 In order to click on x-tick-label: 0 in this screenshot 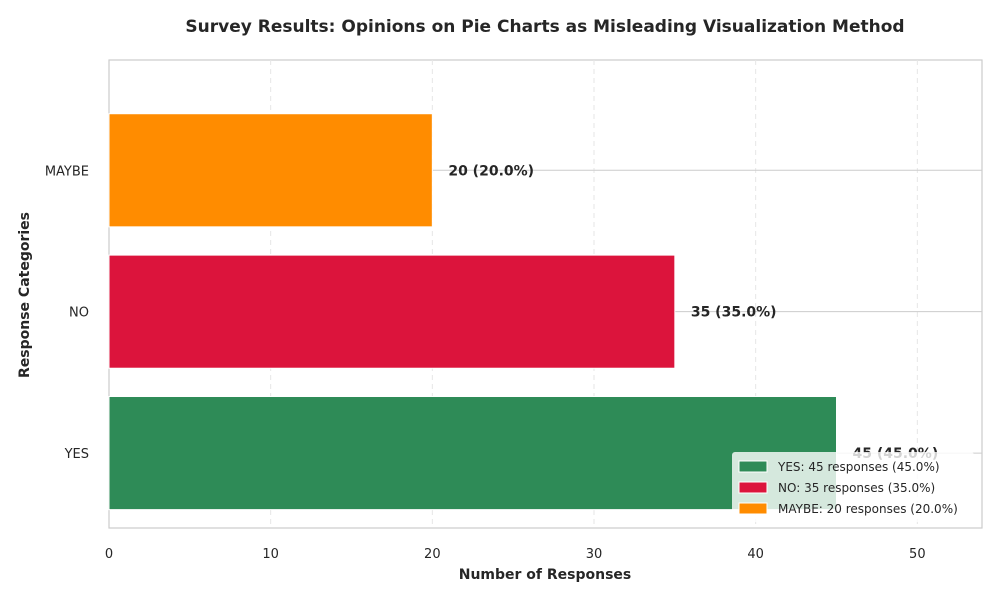, I will do `click(109, 554)`.